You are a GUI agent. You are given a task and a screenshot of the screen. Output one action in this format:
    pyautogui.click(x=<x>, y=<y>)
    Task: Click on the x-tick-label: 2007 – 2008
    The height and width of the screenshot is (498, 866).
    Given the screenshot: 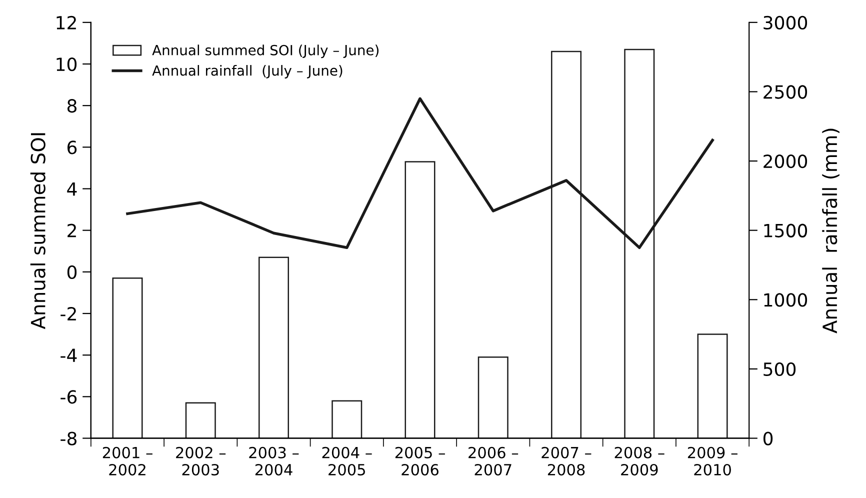 What is the action you would take?
    pyautogui.click(x=567, y=461)
    